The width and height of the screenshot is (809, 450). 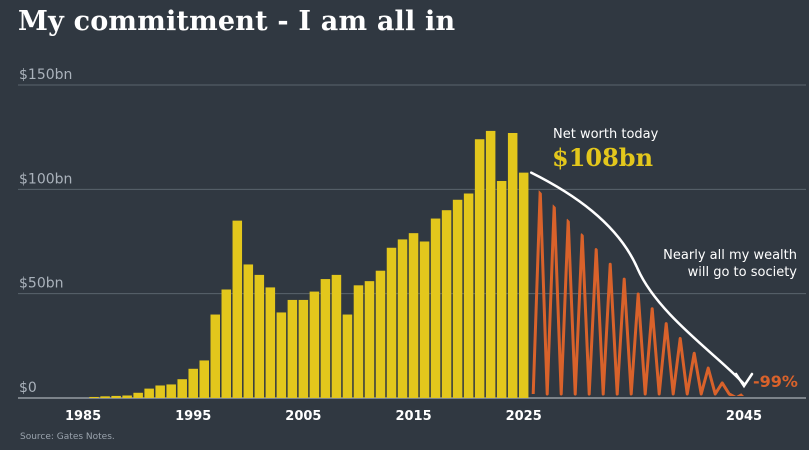 I want to click on y-tick-label: $100bn, so click(x=45, y=179).